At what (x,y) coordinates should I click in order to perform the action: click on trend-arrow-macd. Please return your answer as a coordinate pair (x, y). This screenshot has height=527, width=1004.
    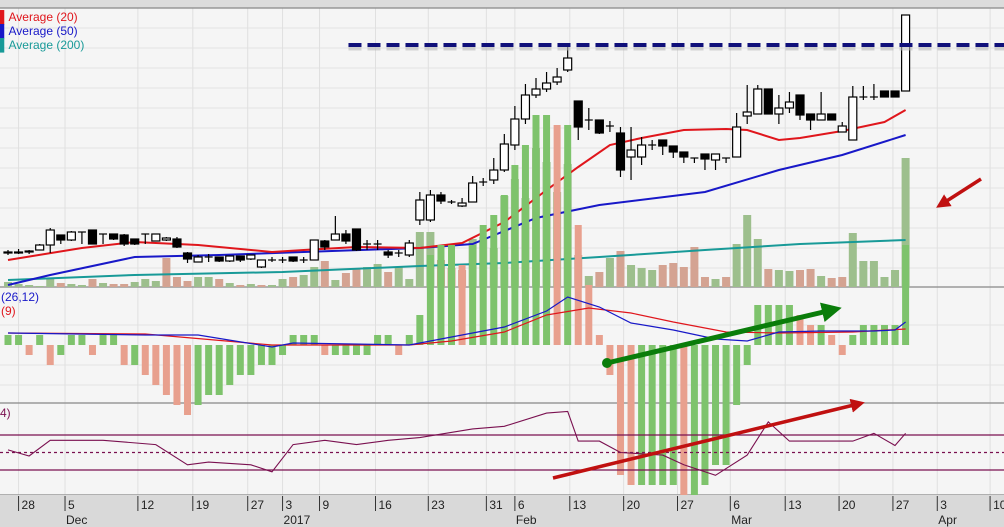
    Looking at the image, I should click on (724, 334).